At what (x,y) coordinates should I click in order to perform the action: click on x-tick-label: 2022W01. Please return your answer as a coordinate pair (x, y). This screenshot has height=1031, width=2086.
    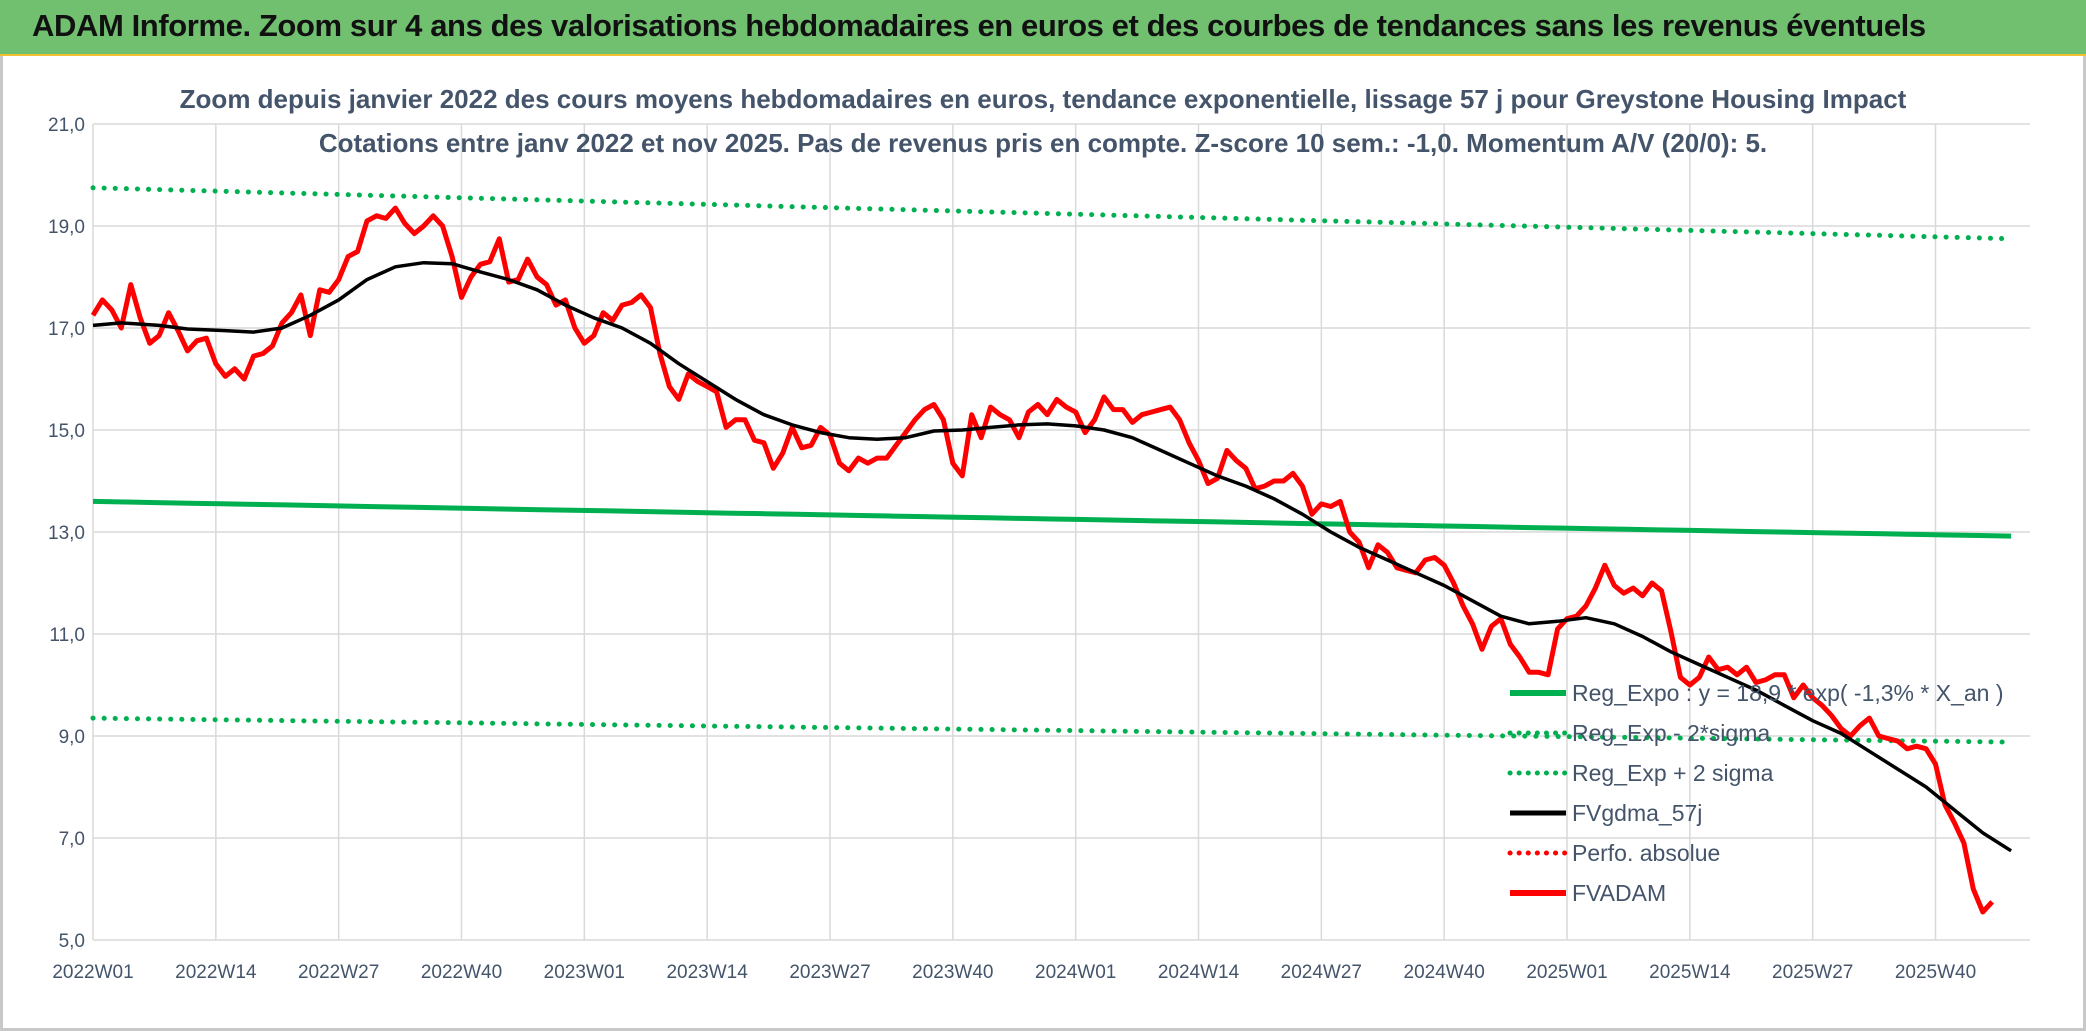
    Looking at the image, I should click on (92, 972).